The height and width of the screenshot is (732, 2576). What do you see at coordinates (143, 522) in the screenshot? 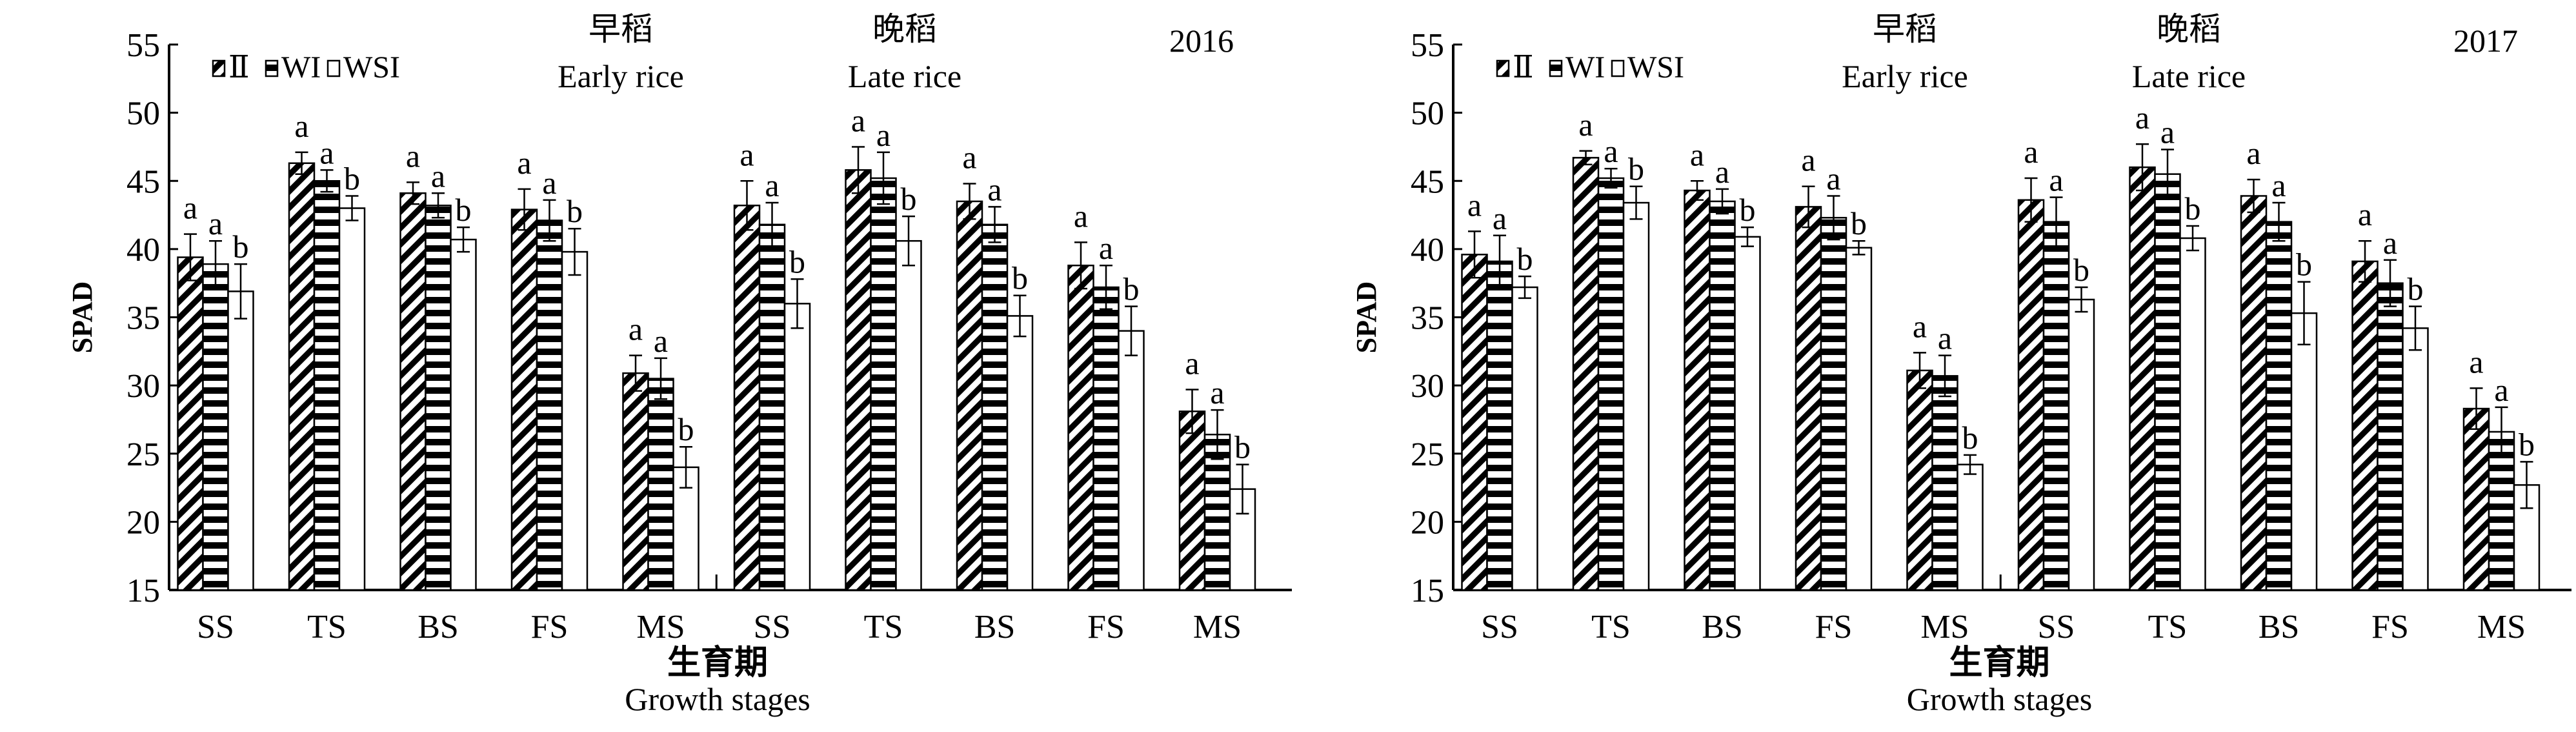
I see `y-tick-label: 20` at bounding box center [143, 522].